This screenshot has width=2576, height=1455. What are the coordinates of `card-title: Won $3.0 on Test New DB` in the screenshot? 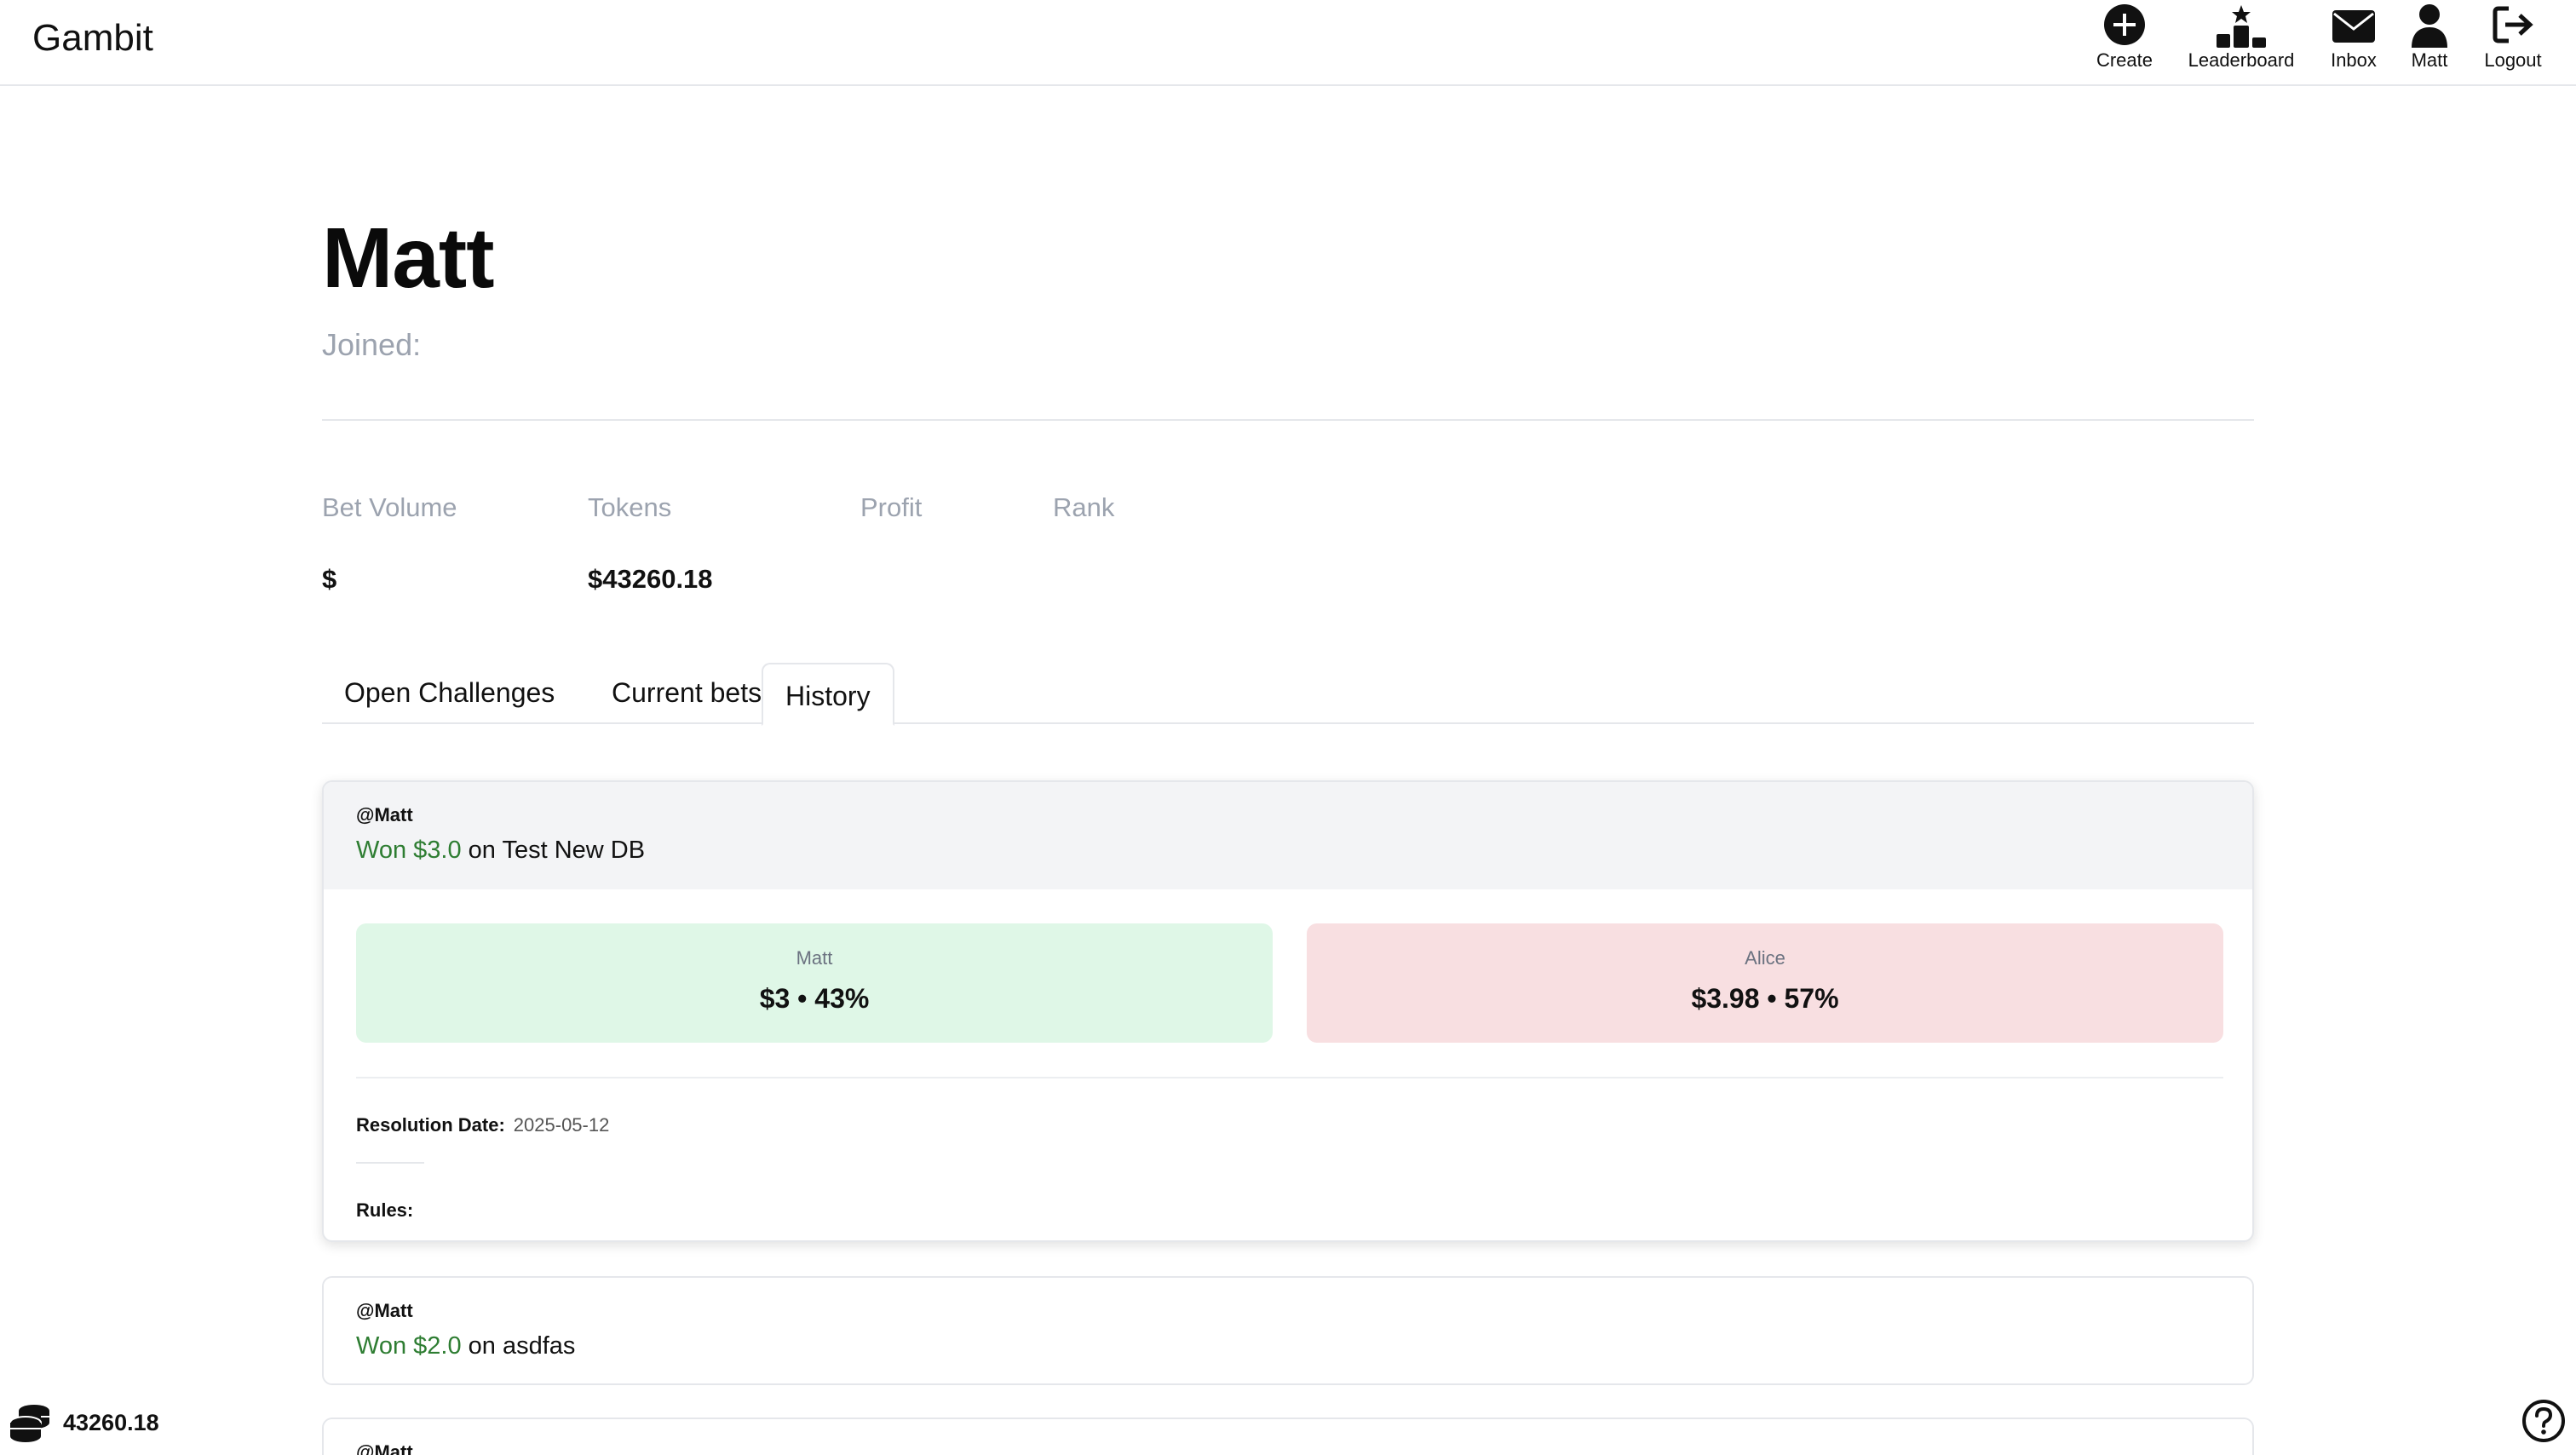 It's located at (1288, 851).